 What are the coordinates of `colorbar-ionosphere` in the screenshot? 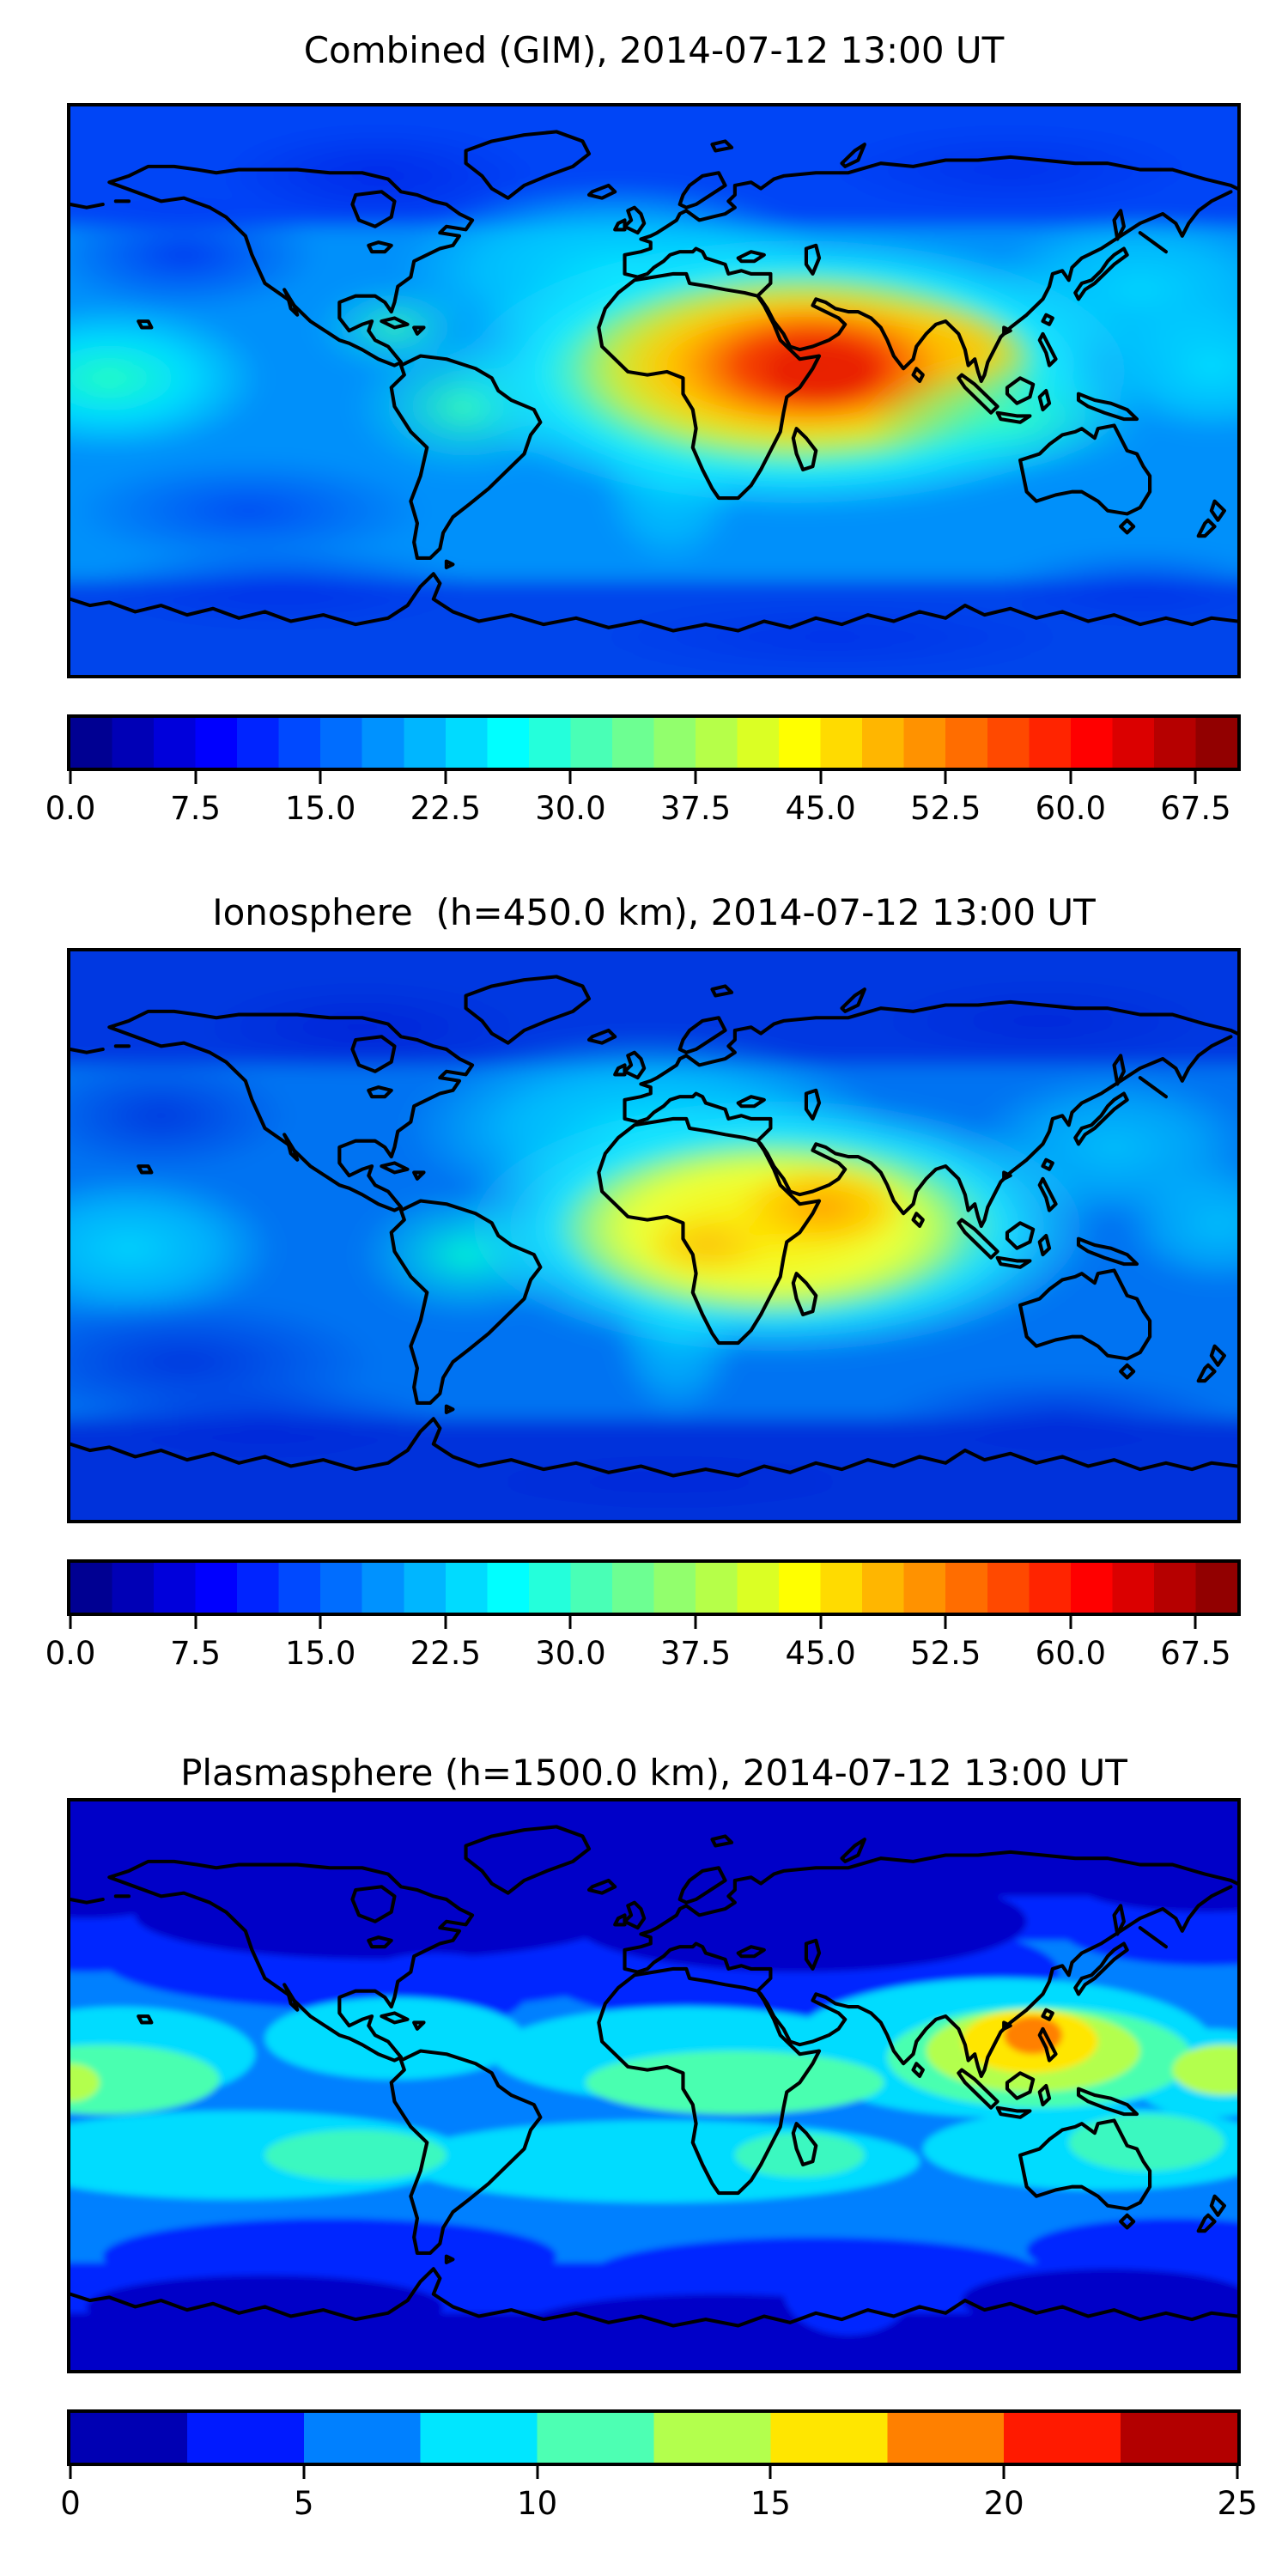 It's located at (654, 1587).